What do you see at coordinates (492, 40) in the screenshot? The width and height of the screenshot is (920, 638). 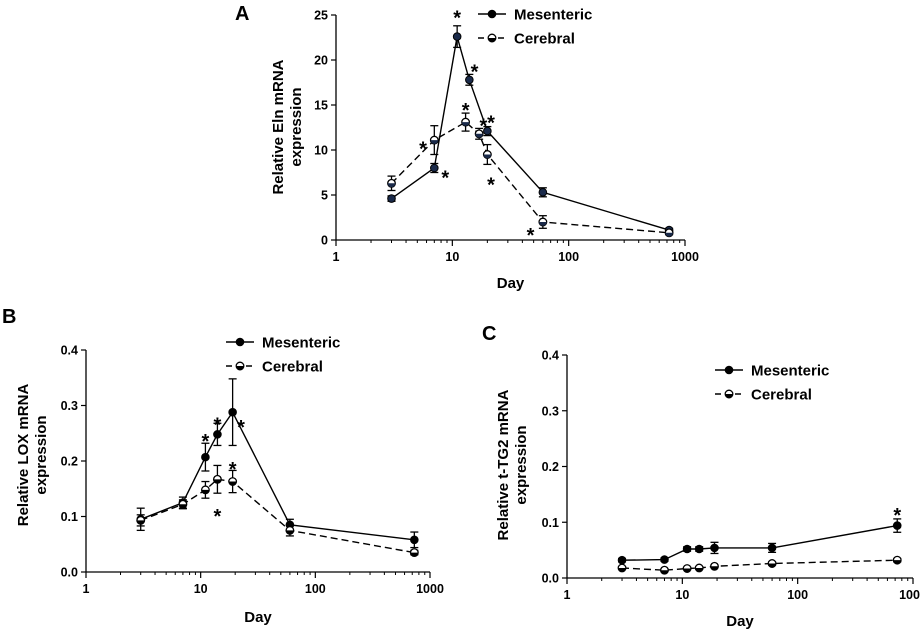 I see `panel-a-legend-cerebral-marker-half` at bounding box center [492, 40].